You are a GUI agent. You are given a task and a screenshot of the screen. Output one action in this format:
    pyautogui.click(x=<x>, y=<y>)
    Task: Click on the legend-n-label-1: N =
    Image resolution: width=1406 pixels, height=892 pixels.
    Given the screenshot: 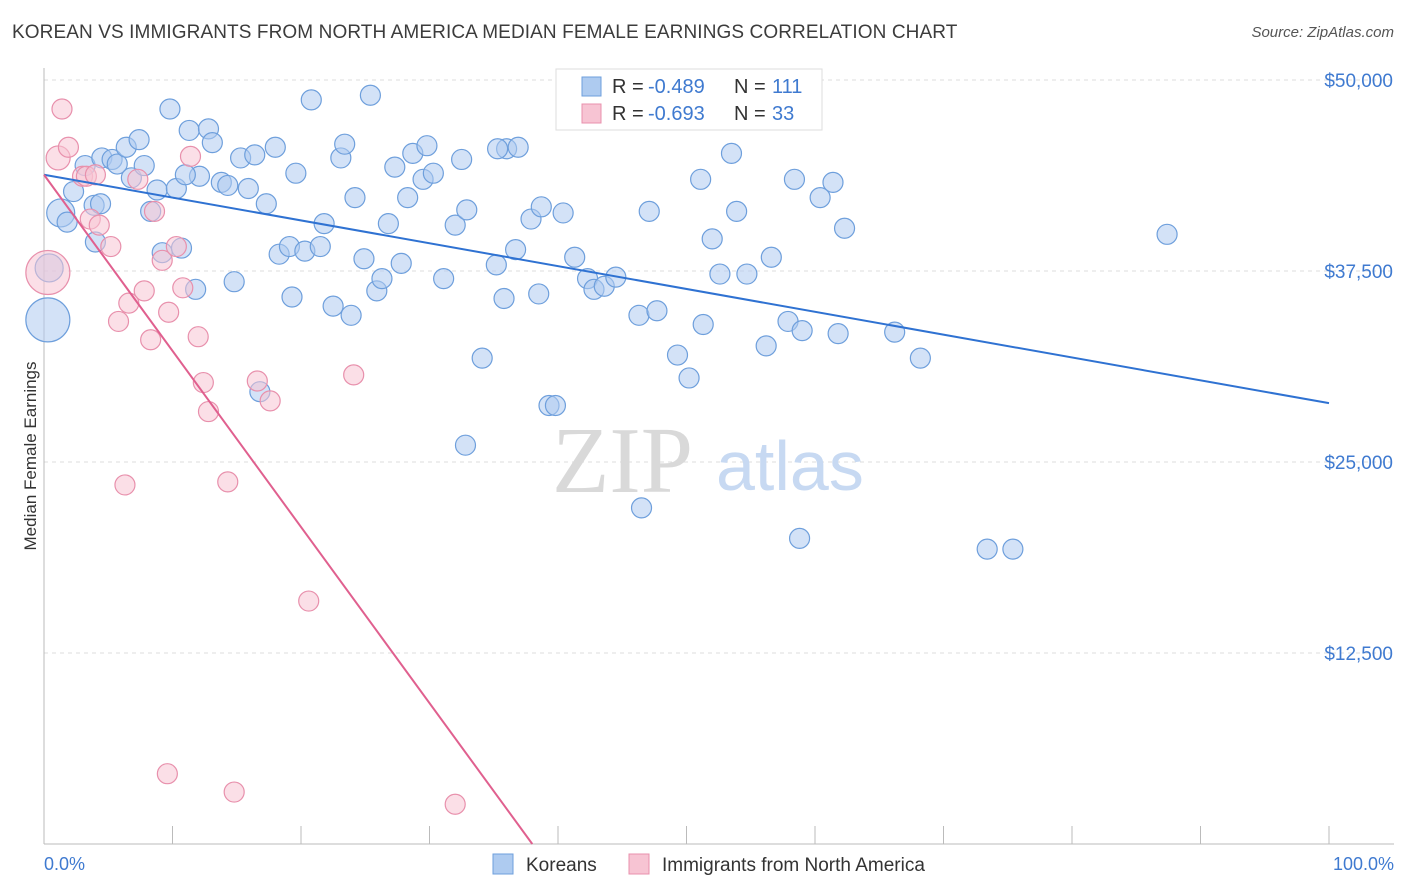 What is the action you would take?
    pyautogui.click(x=750, y=87)
    